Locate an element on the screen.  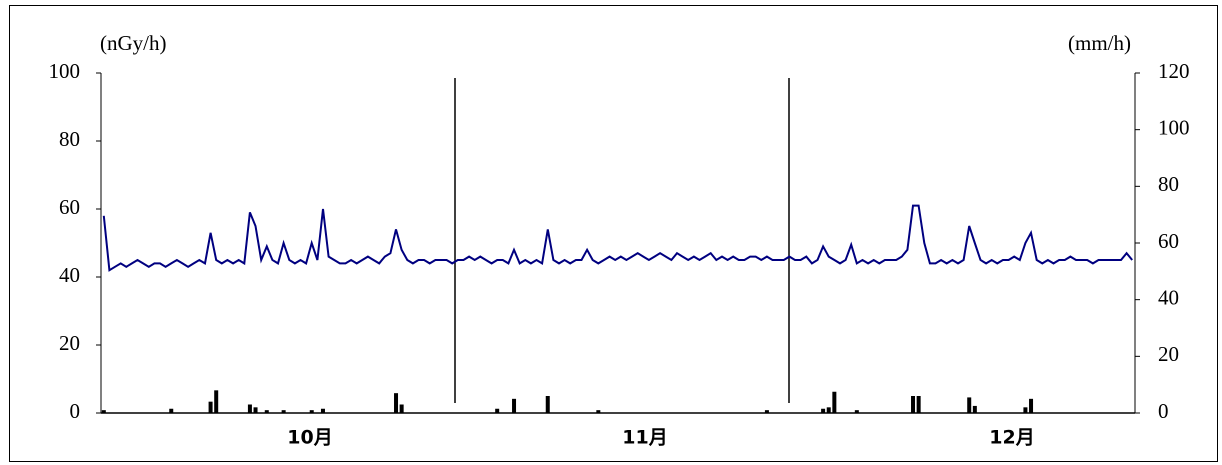
y2-tick-label: 20 is located at coordinates (1168, 354).